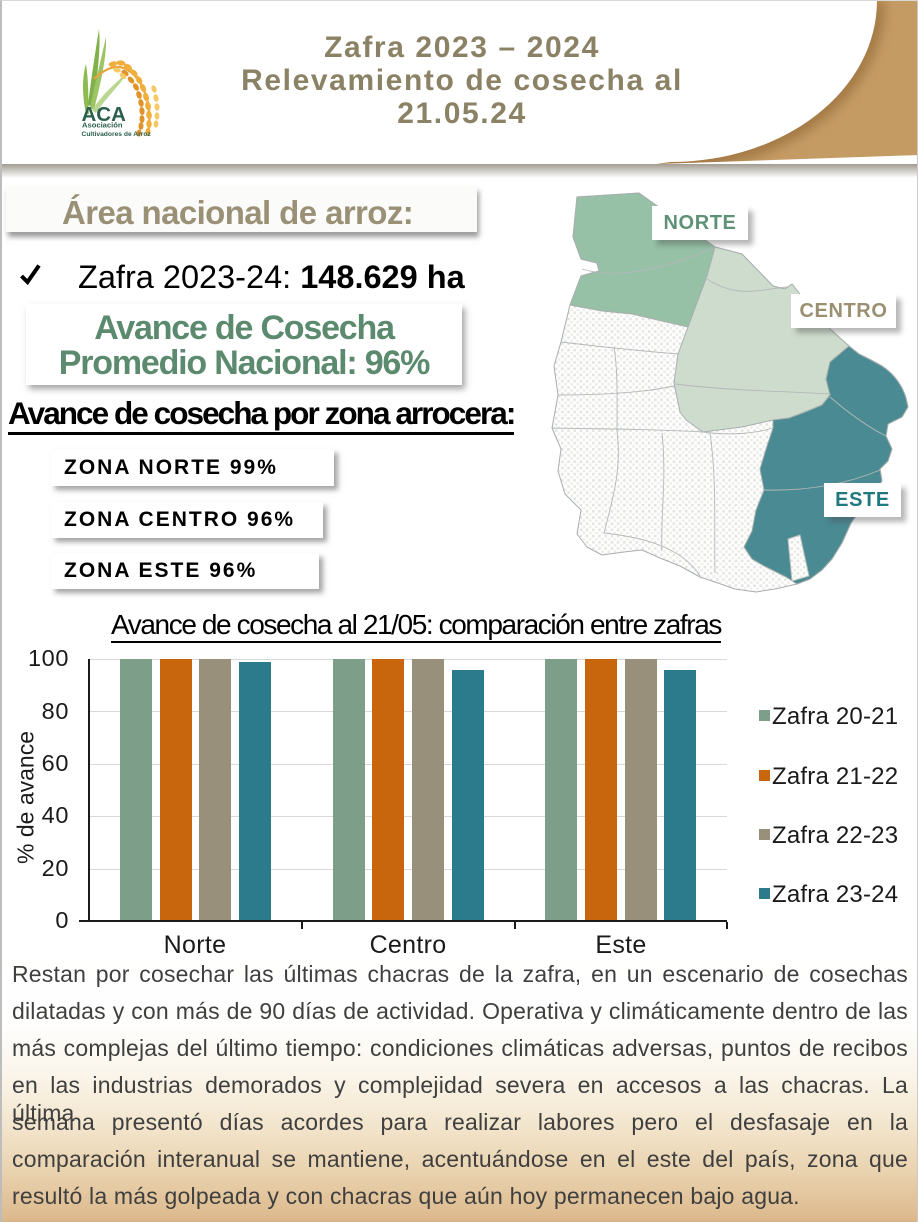 The width and height of the screenshot is (918, 1222). What do you see at coordinates (104, 114) in the screenshot?
I see `svg-text: ACA` at bounding box center [104, 114].